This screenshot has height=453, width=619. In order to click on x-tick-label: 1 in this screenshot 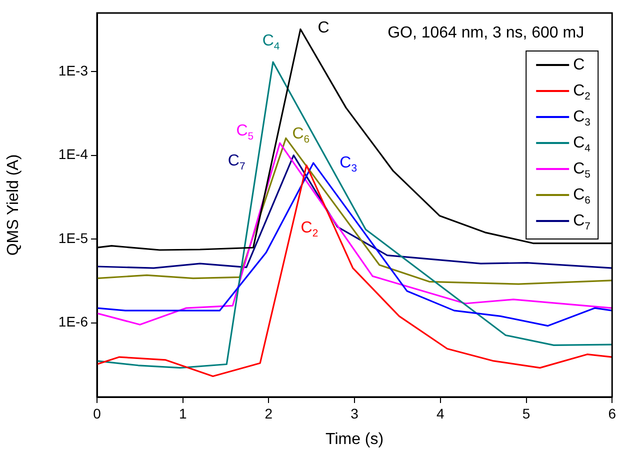, I will do `click(182, 413)`.